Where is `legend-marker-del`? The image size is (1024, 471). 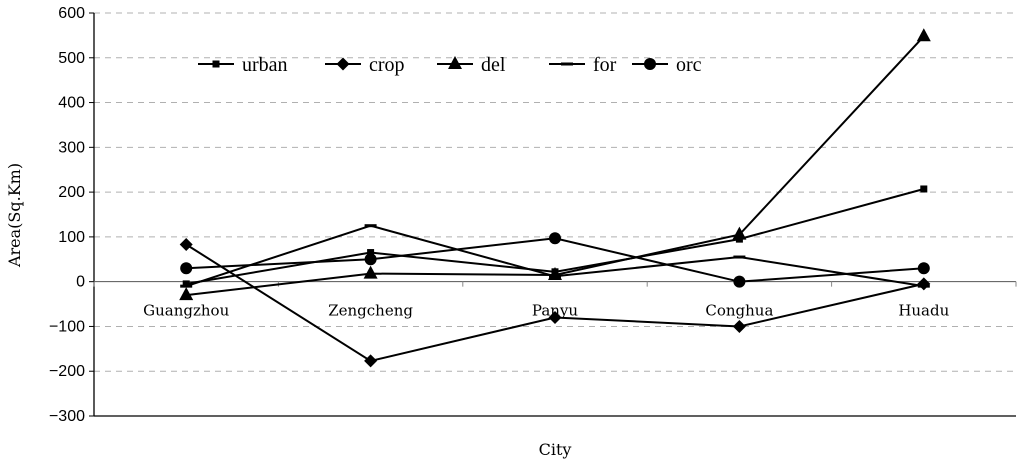 legend-marker-del is located at coordinates (455, 62).